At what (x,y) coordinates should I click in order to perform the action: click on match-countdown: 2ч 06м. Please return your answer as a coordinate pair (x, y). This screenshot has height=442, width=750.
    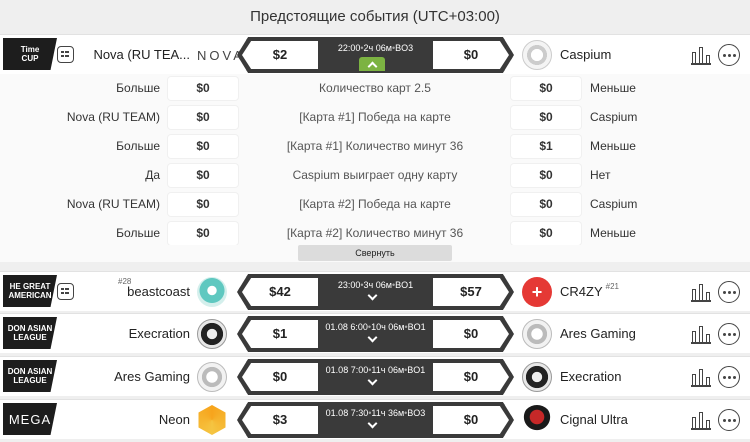
    Looking at the image, I should click on (377, 48).